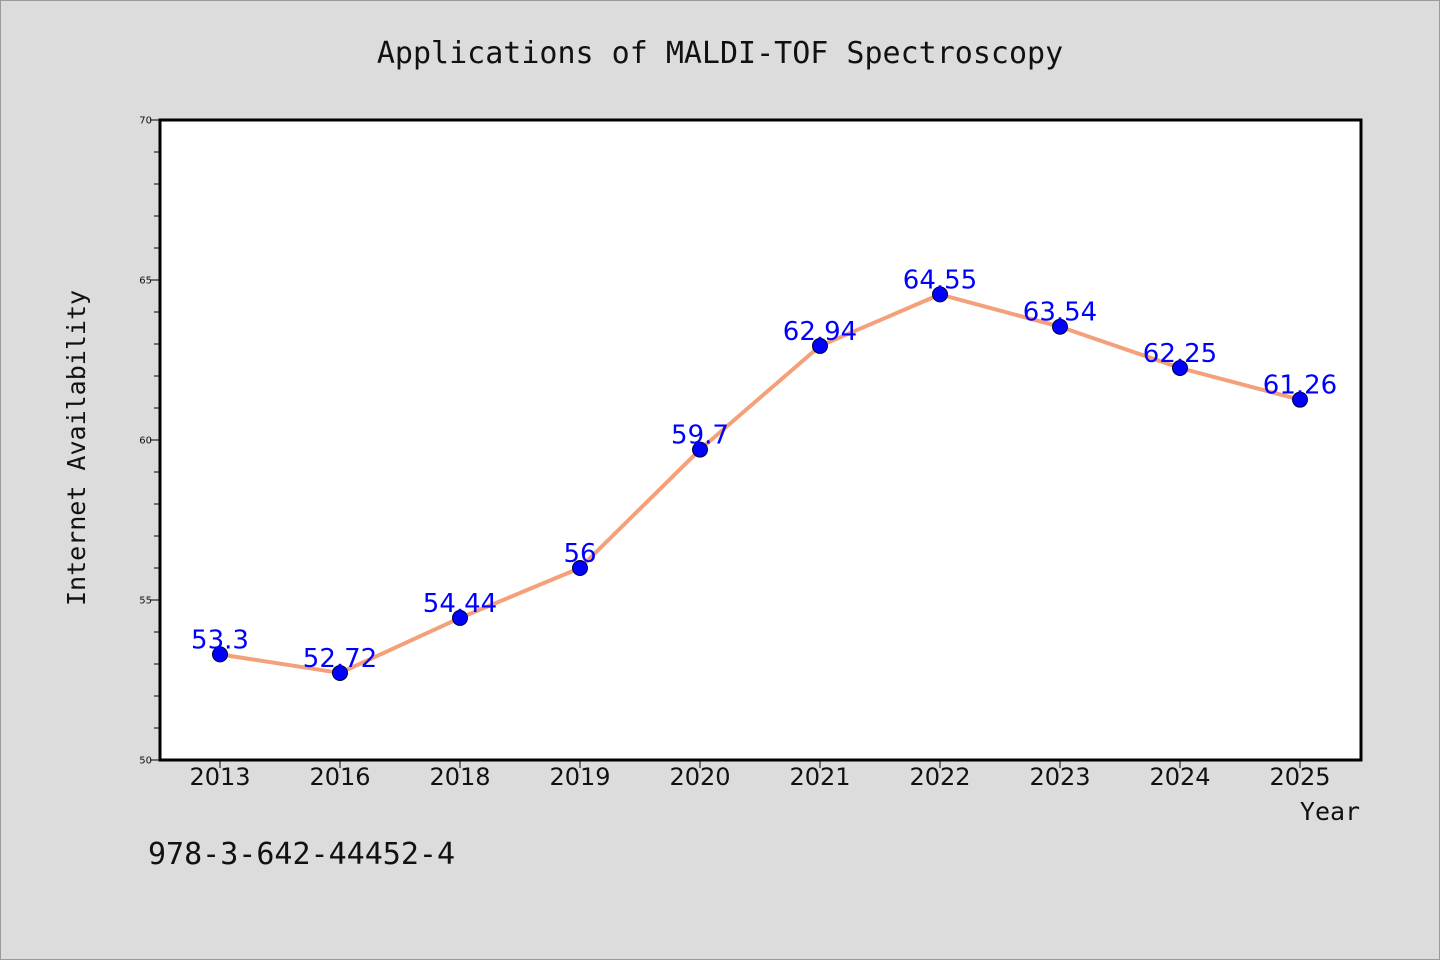  I want to click on x-tick-label: 2021, so click(819, 777).